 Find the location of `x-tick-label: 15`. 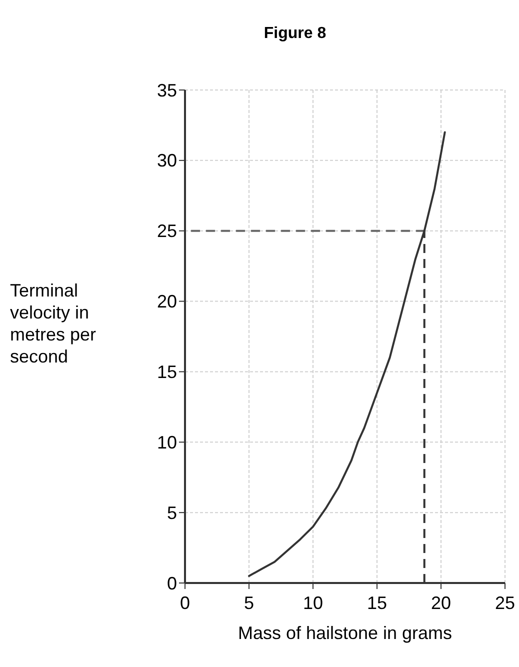

x-tick-label: 15 is located at coordinates (377, 603).